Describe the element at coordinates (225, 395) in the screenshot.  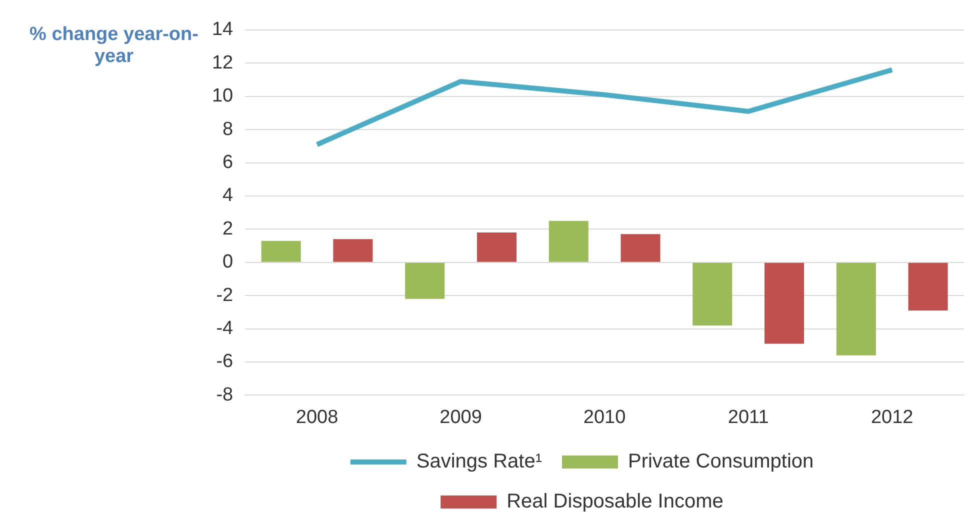
I see `y-tick-label: -8` at that location.